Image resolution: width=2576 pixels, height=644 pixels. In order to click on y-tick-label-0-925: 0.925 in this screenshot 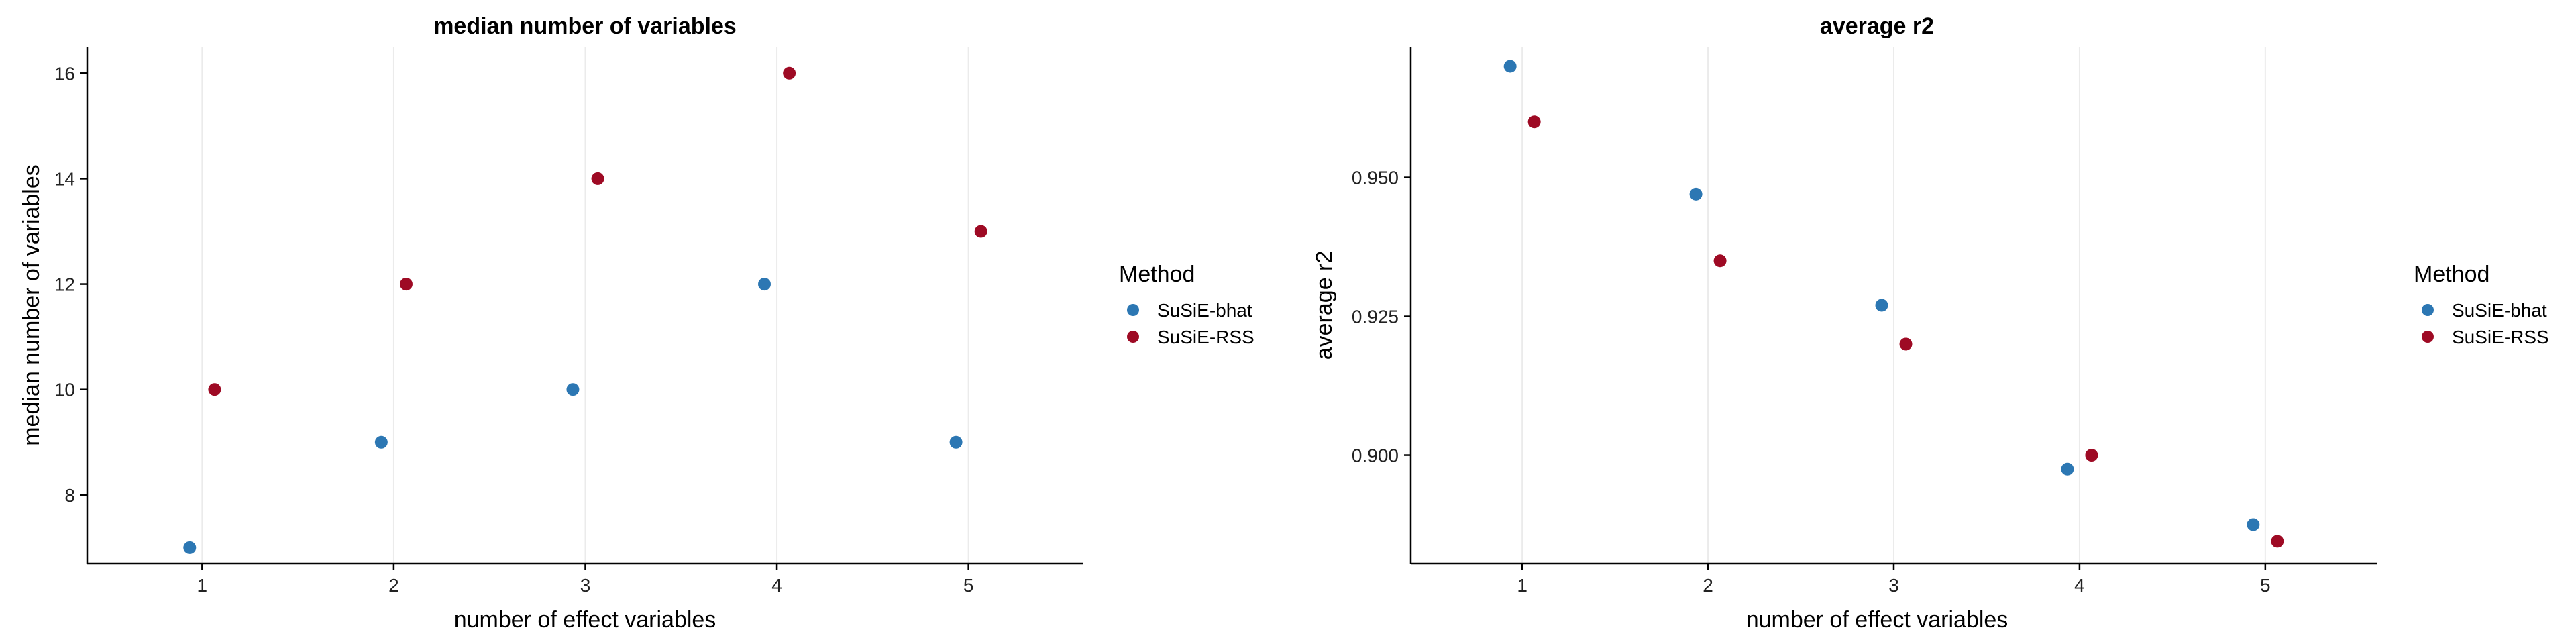, I will do `click(1375, 317)`.